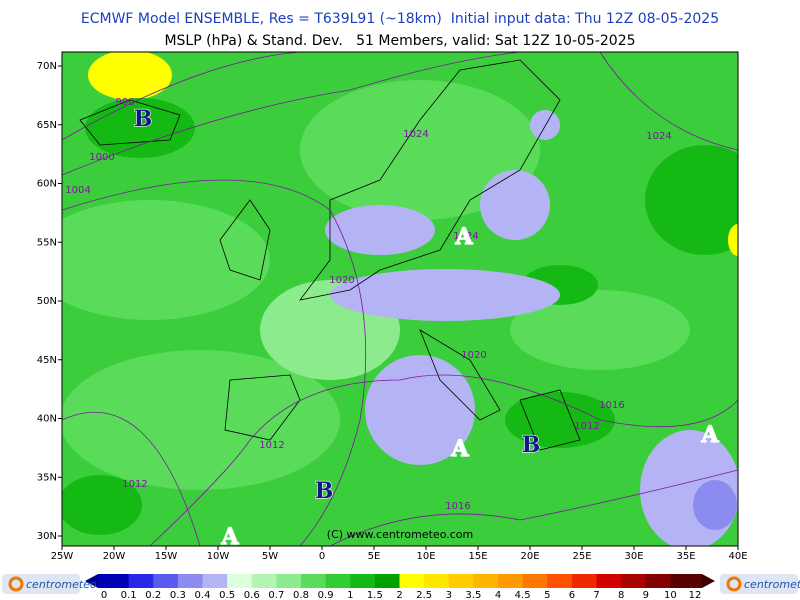  Describe the element at coordinates (47, 477) in the screenshot. I see `lat-label: 35N` at that location.